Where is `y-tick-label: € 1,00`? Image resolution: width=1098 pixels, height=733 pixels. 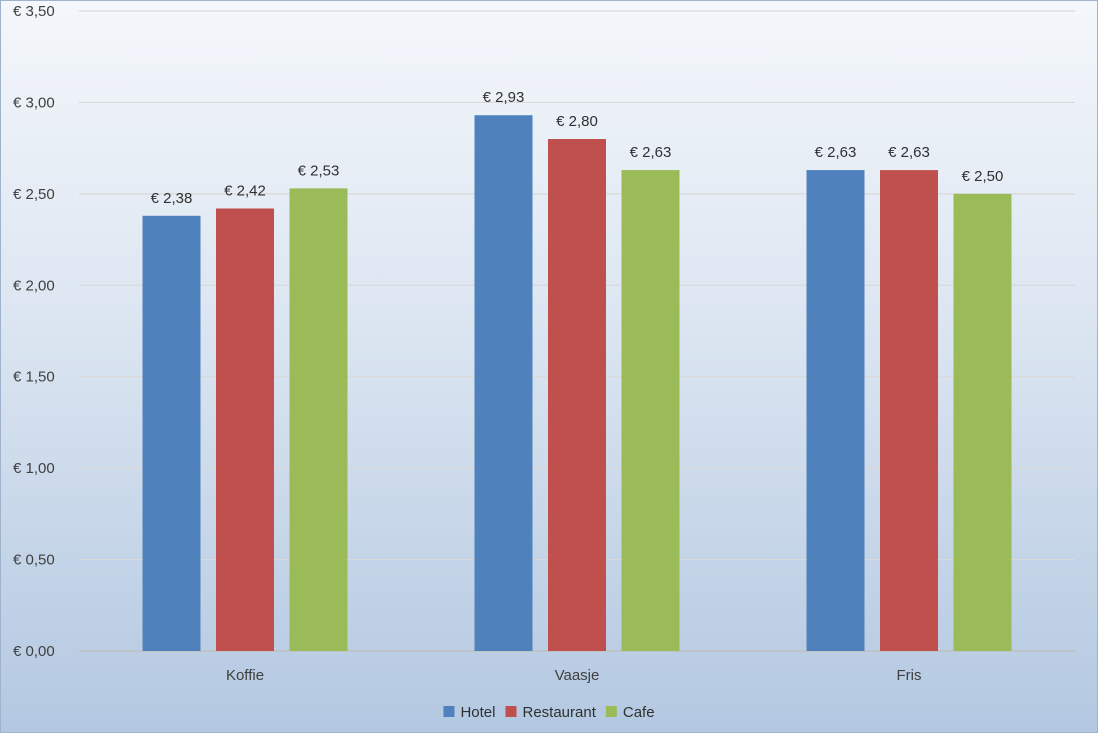
y-tick-label: € 1,00 is located at coordinates (34, 468).